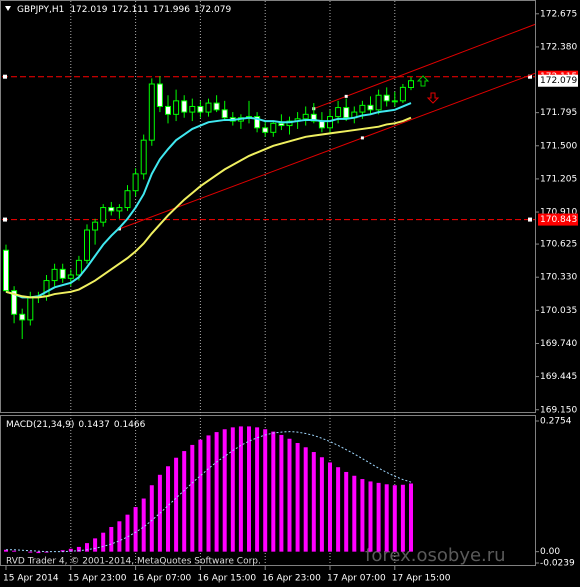  What do you see at coordinates (8, 8) in the screenshot?
I see `menu-triangle` at bounding box center [8, 8].